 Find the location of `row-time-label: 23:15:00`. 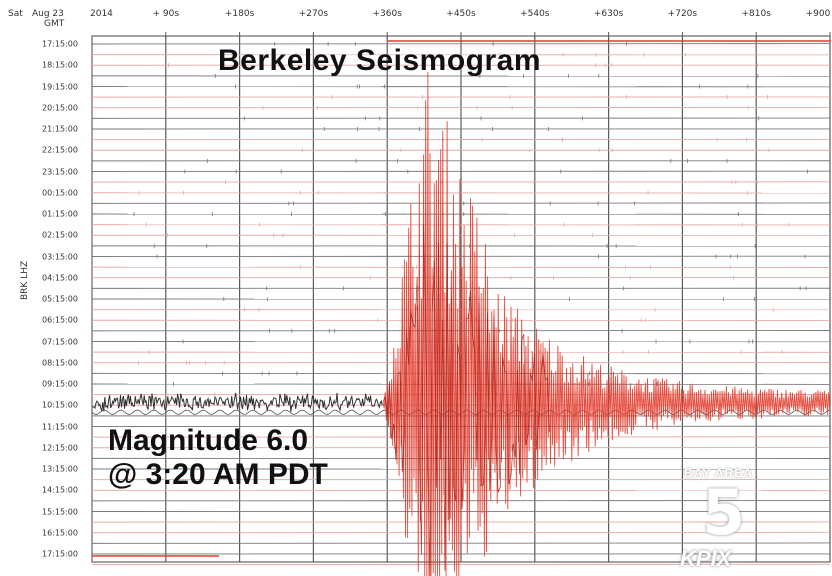

row-time-label: 23:15:00 is located at coordinates (60, 171).